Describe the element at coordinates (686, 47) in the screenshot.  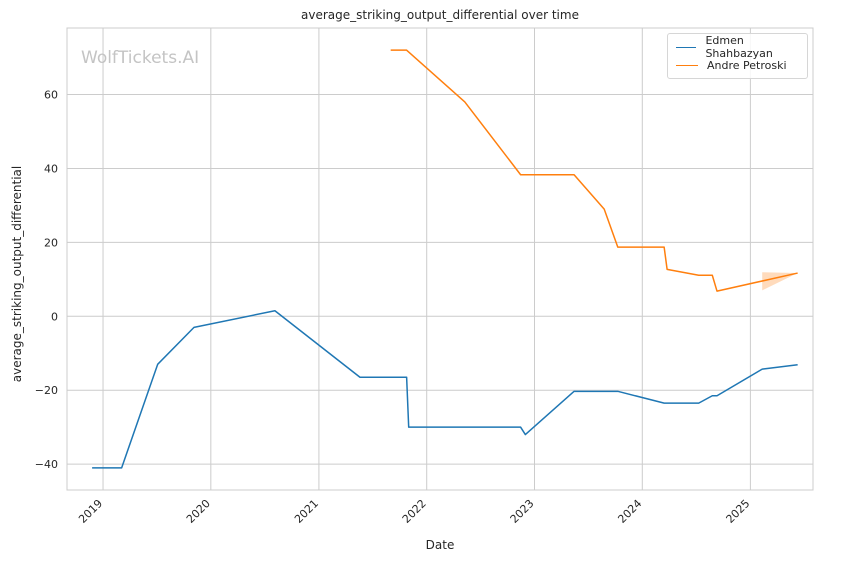
I see `legend-swatch-edmen-shahbazyan` at that location.